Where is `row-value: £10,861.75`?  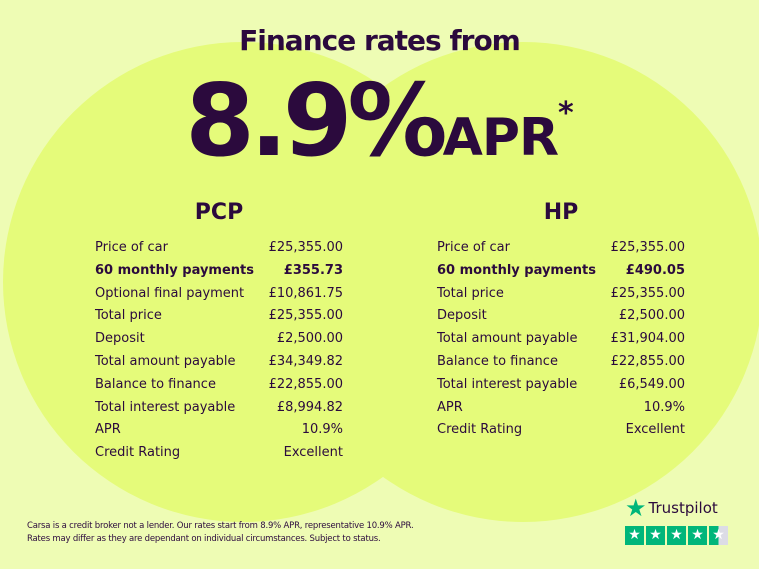
row-value: £10,861.75 is located at coordinates (305, 293).